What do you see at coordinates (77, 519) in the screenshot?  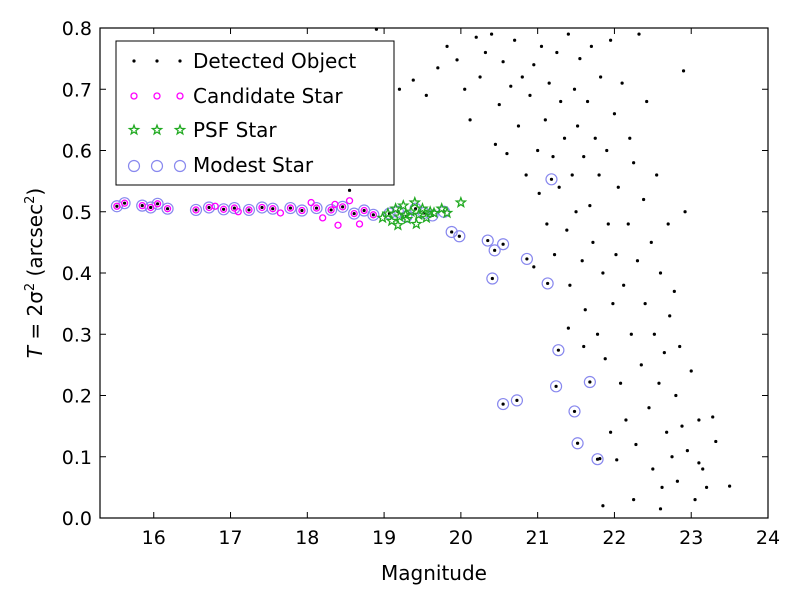 I see `y-tick-label: 0.0` at bounding box center [77, 519].